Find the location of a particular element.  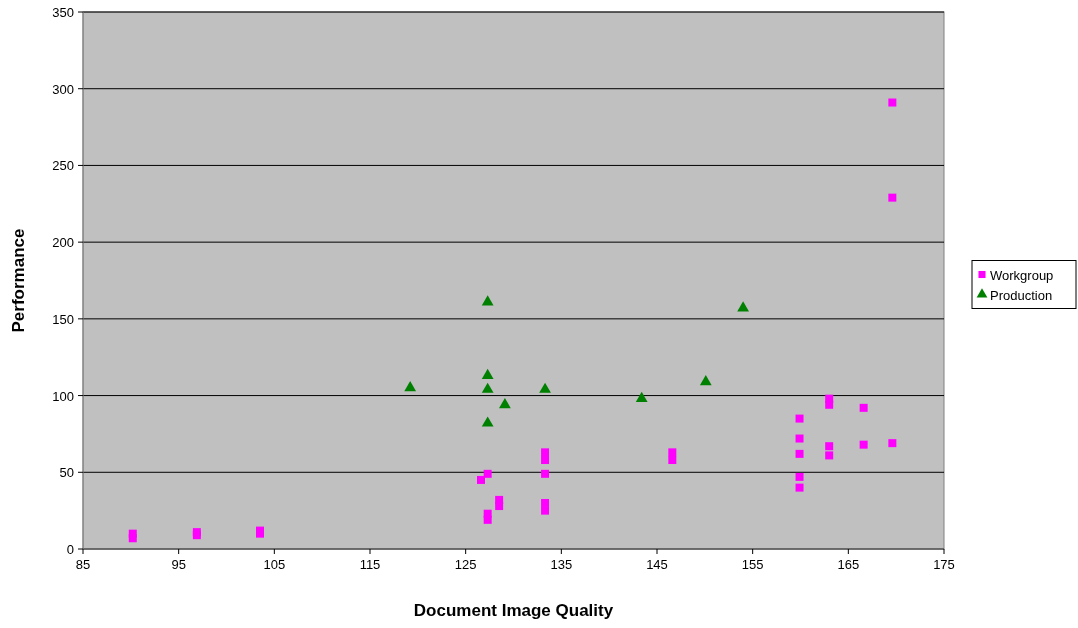

y-tick-label: 50 is located at coordinates (66, 473).